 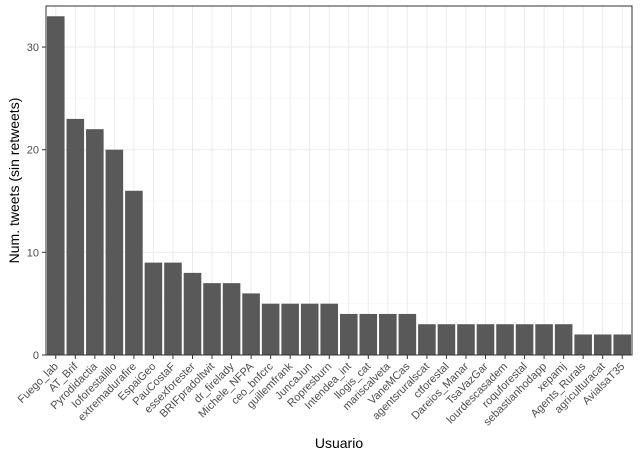 I want to click on y-tick-label: 10, so click(x=33, y=253).